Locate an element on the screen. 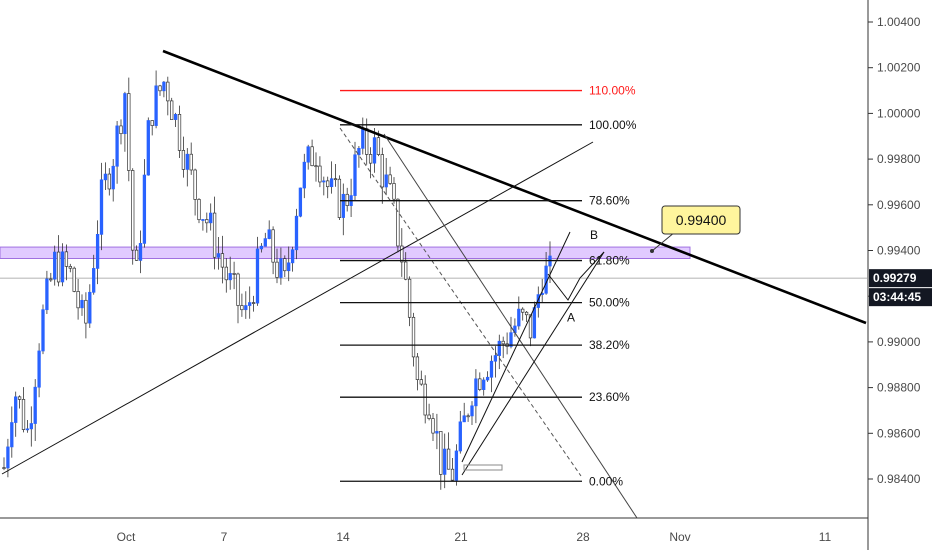  time-axis-ticks: Oct 7 14 21 28 Nov 11 is located at coordinates (474, 537).